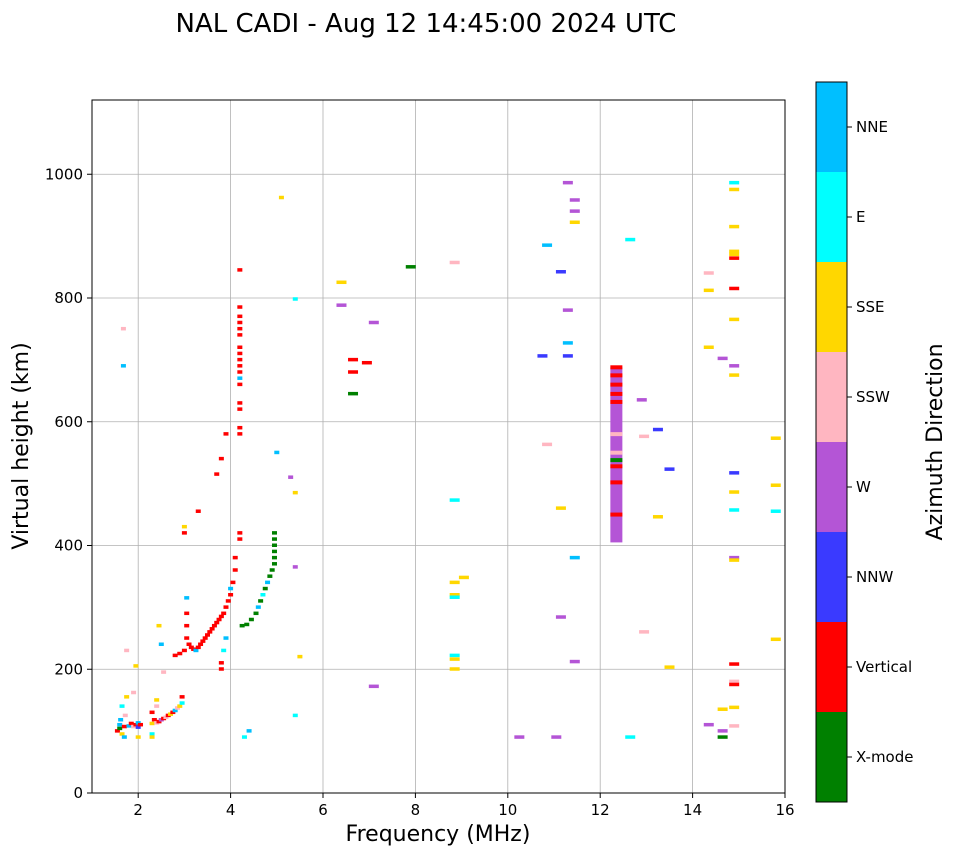 The width and height of the screenshot is (958, 857). Describe the element at coordinates (507, 810) in the screenshot. I see `x-tick-label-4: 10` at that location.